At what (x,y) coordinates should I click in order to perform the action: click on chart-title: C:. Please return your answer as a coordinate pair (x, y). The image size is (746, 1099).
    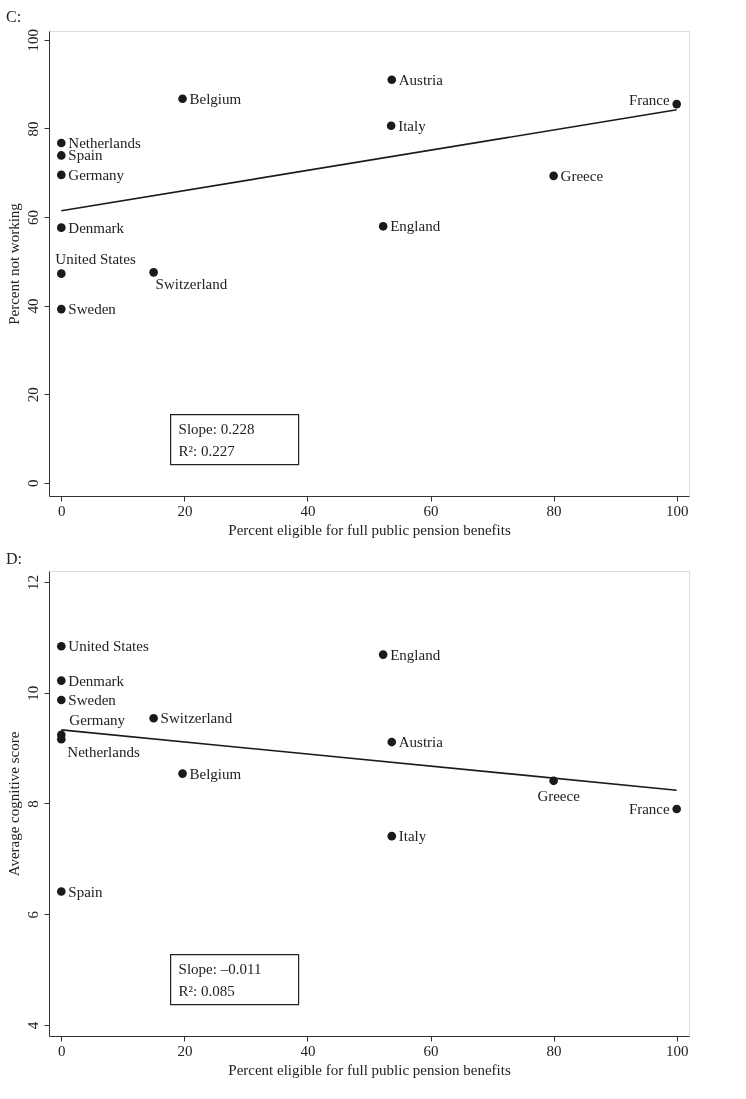
    Looking at the image, I should click on (14, 16).